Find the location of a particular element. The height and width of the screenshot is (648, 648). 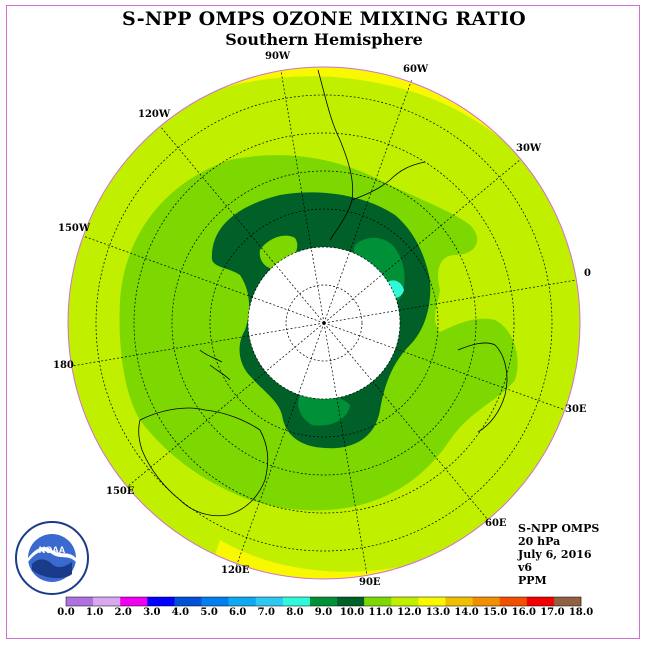

lon-label-120w: 120W is located at coordinates (154, 114).